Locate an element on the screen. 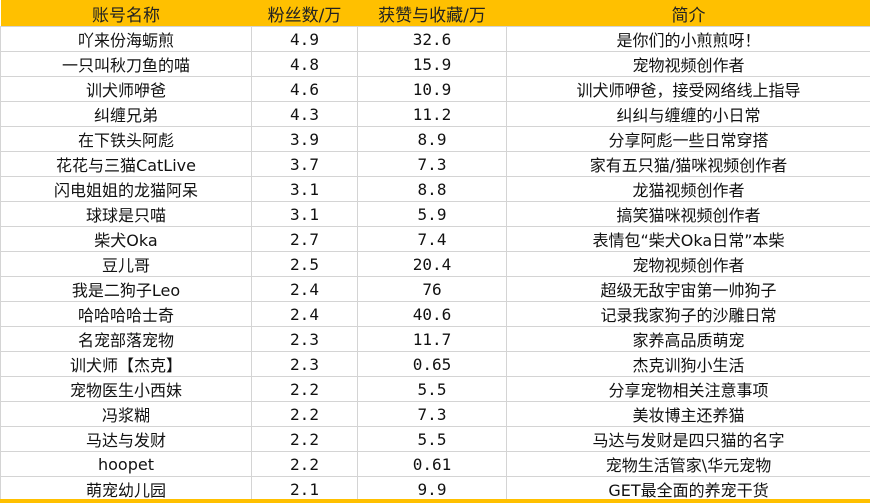 The image size is (870, 503). account-name-cell: 马达与发财 is located at coordinates (126, 439).